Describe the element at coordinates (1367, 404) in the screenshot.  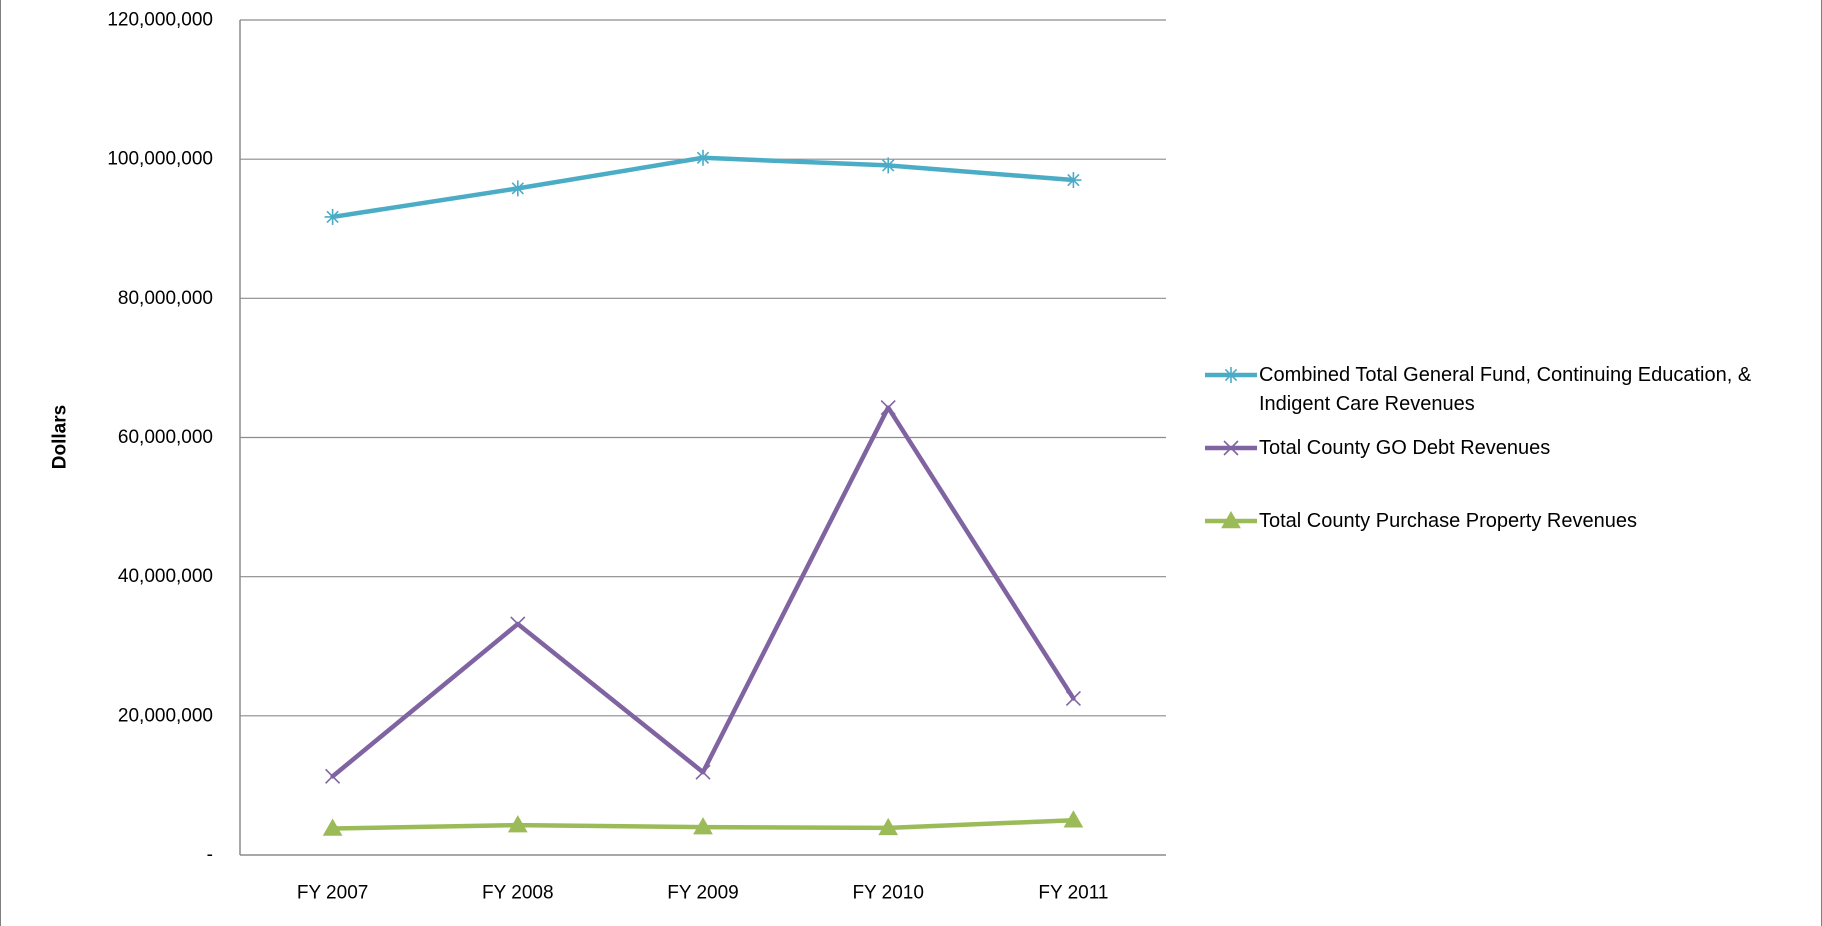
I see `legend-label: Indigent Care Revenues` at that location.